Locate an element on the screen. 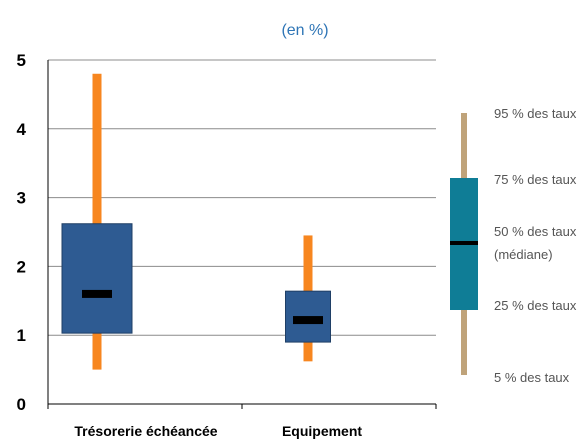 The width and height of the screenshot is (577, 444). legend-median is located at coordinates (464, 243).